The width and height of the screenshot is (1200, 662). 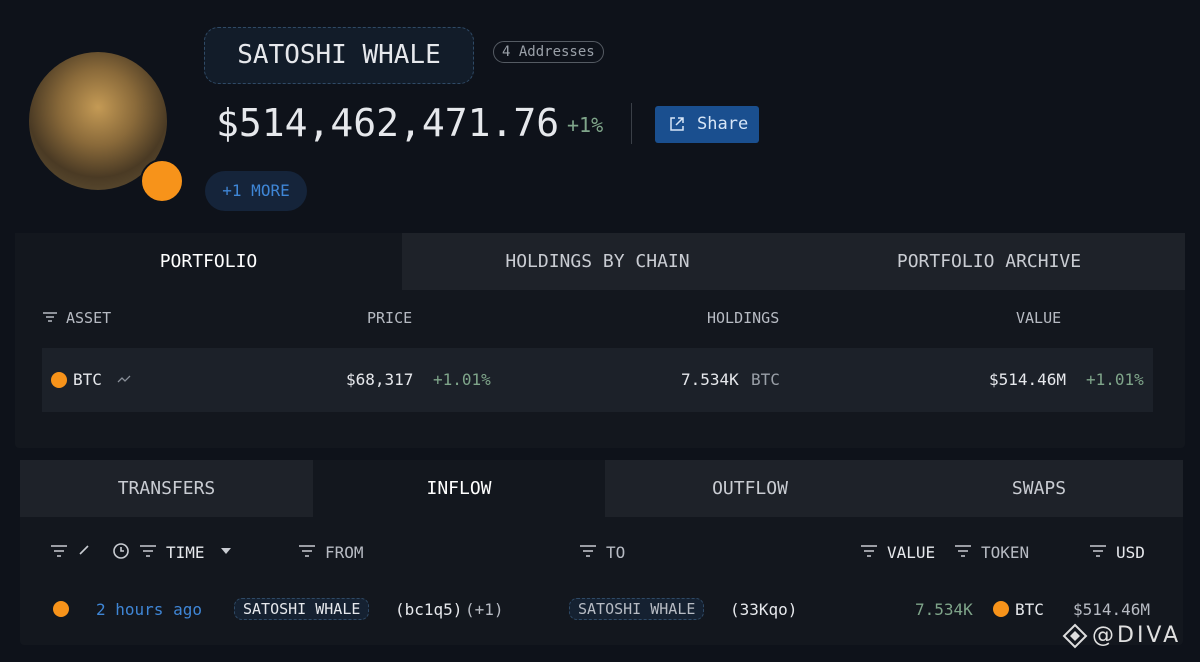 I want to click on tab: PORTFOLIO, so click(x=208, y=261).